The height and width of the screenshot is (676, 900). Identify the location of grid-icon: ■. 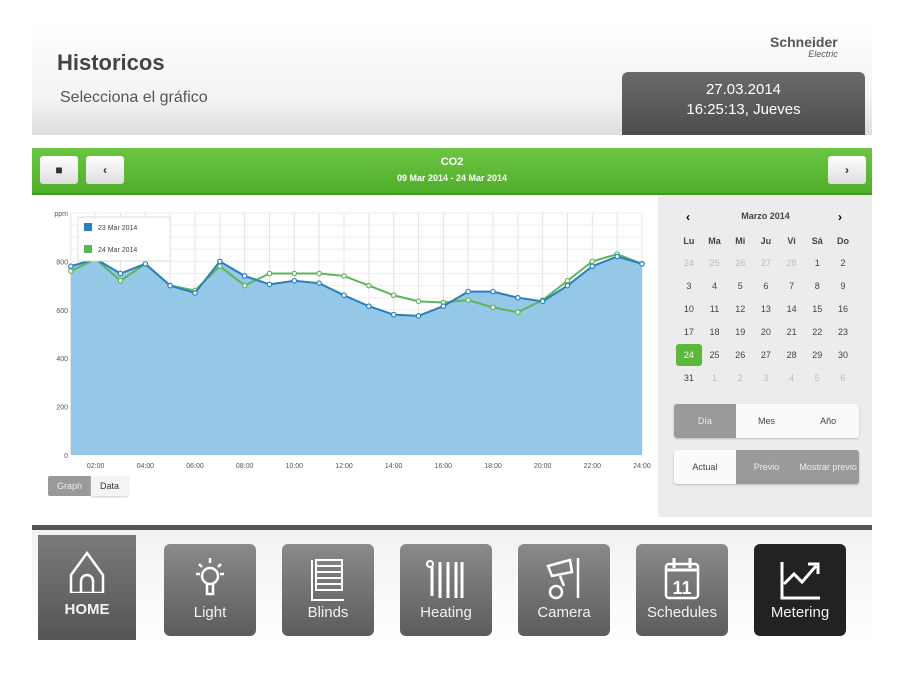
(59, 170).